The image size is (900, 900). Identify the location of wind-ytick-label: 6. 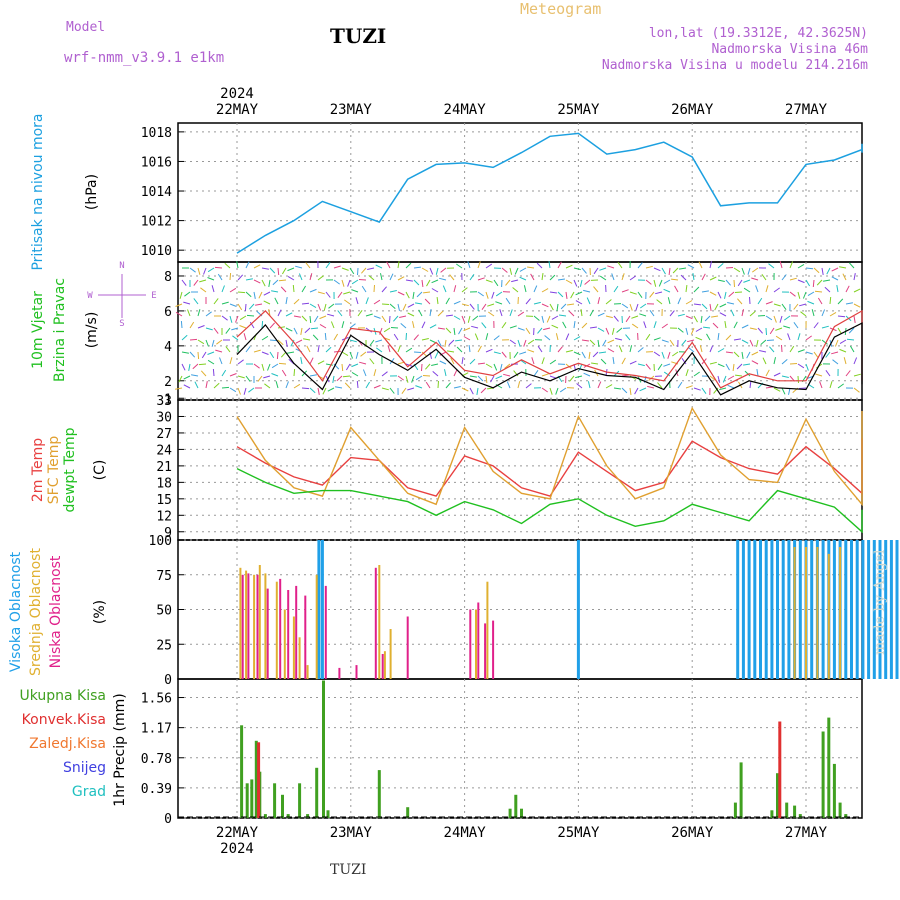
(168, 312).